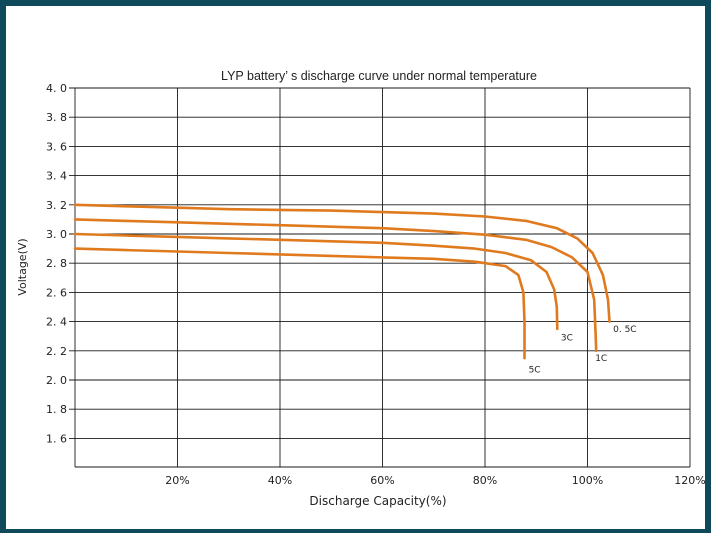  What do you see at coordinates (382, 480) in the screenshot?
I see `x-tick-label: 60%` at bounding box center [382, 480].